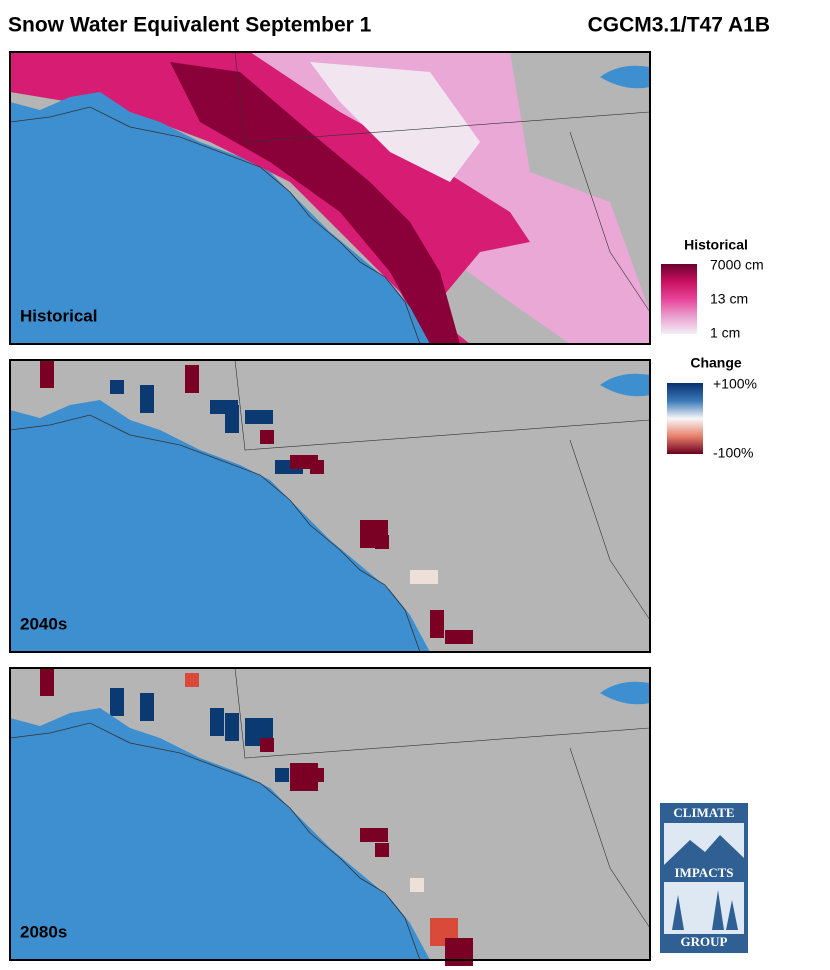 Image resolution: width=830 pixels, height=970 pixels. Describe the element at coordinates (679, 25) in the screenshot. I see `model-label: CGCM3.1/T47 A1B` at that location.